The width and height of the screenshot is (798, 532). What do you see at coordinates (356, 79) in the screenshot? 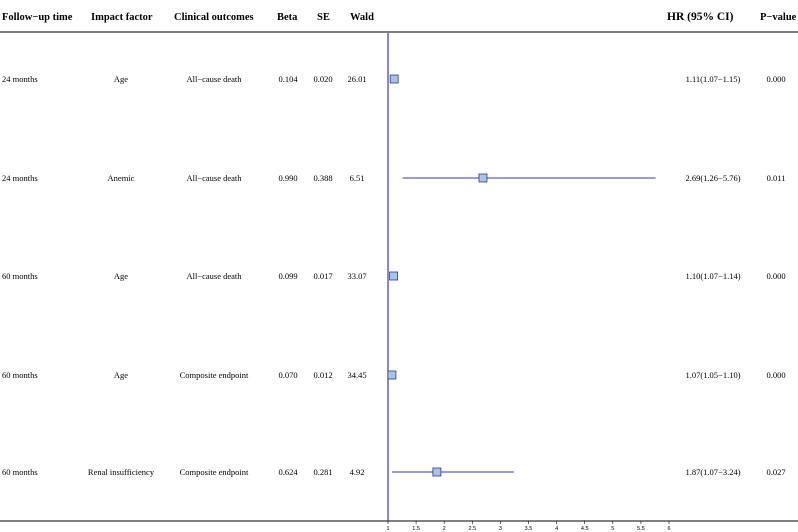
I see `wald-cell: 26.01` at bounding box center [356, 79].